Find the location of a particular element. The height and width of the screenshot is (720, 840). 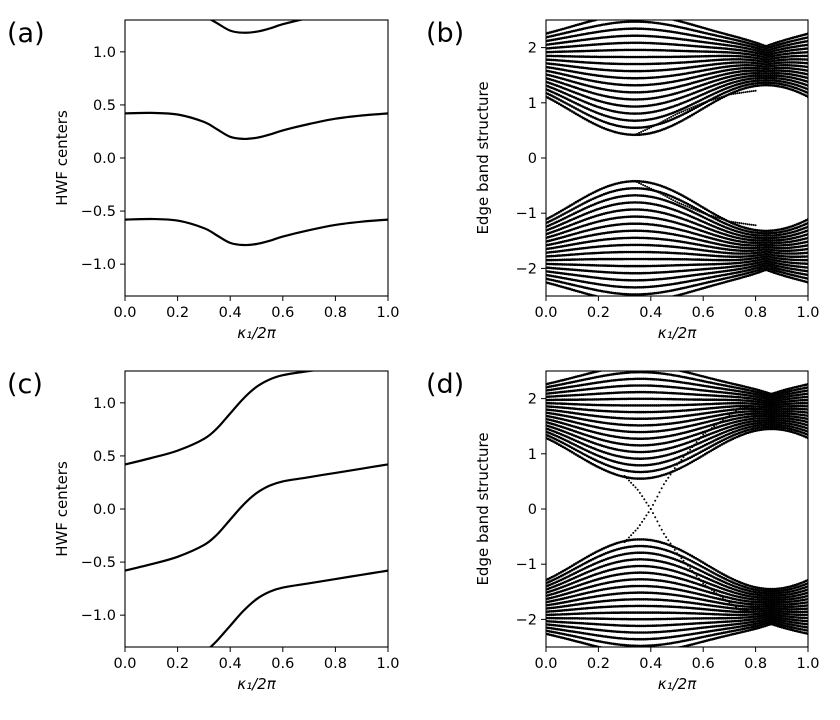

plot-area-a is located at coordinates (256, 133).